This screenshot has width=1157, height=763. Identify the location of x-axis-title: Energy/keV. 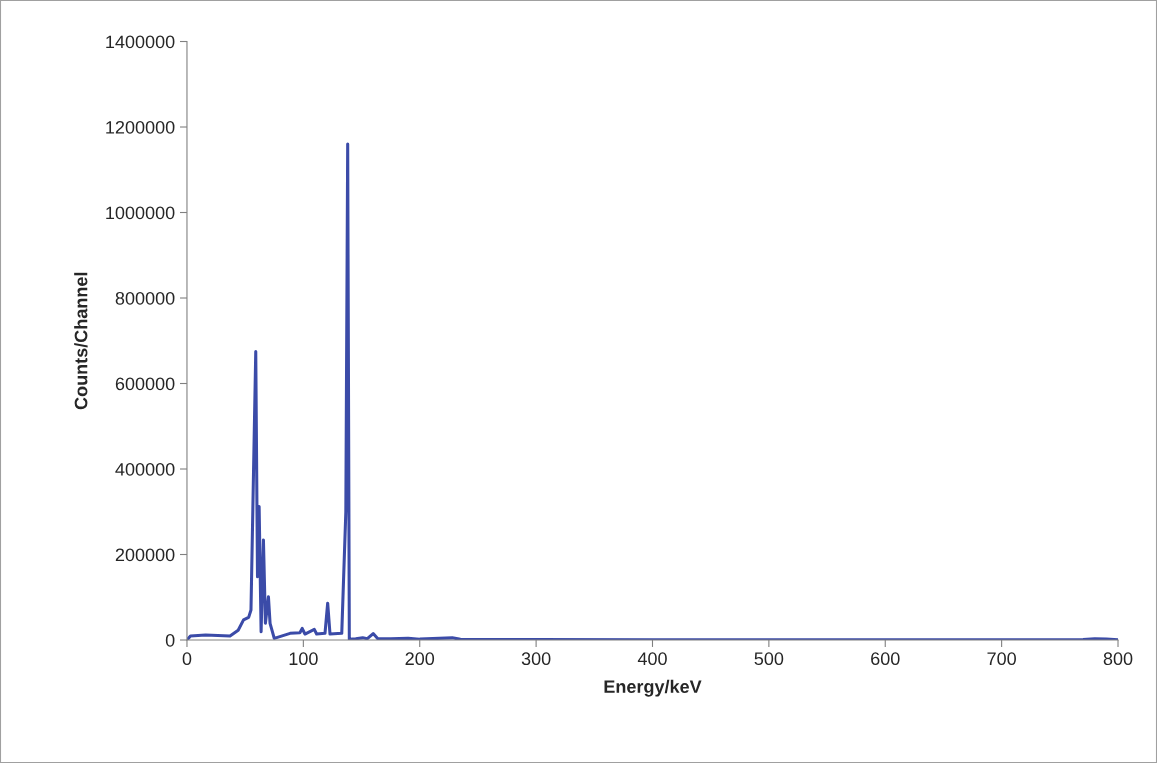
(653, 688).